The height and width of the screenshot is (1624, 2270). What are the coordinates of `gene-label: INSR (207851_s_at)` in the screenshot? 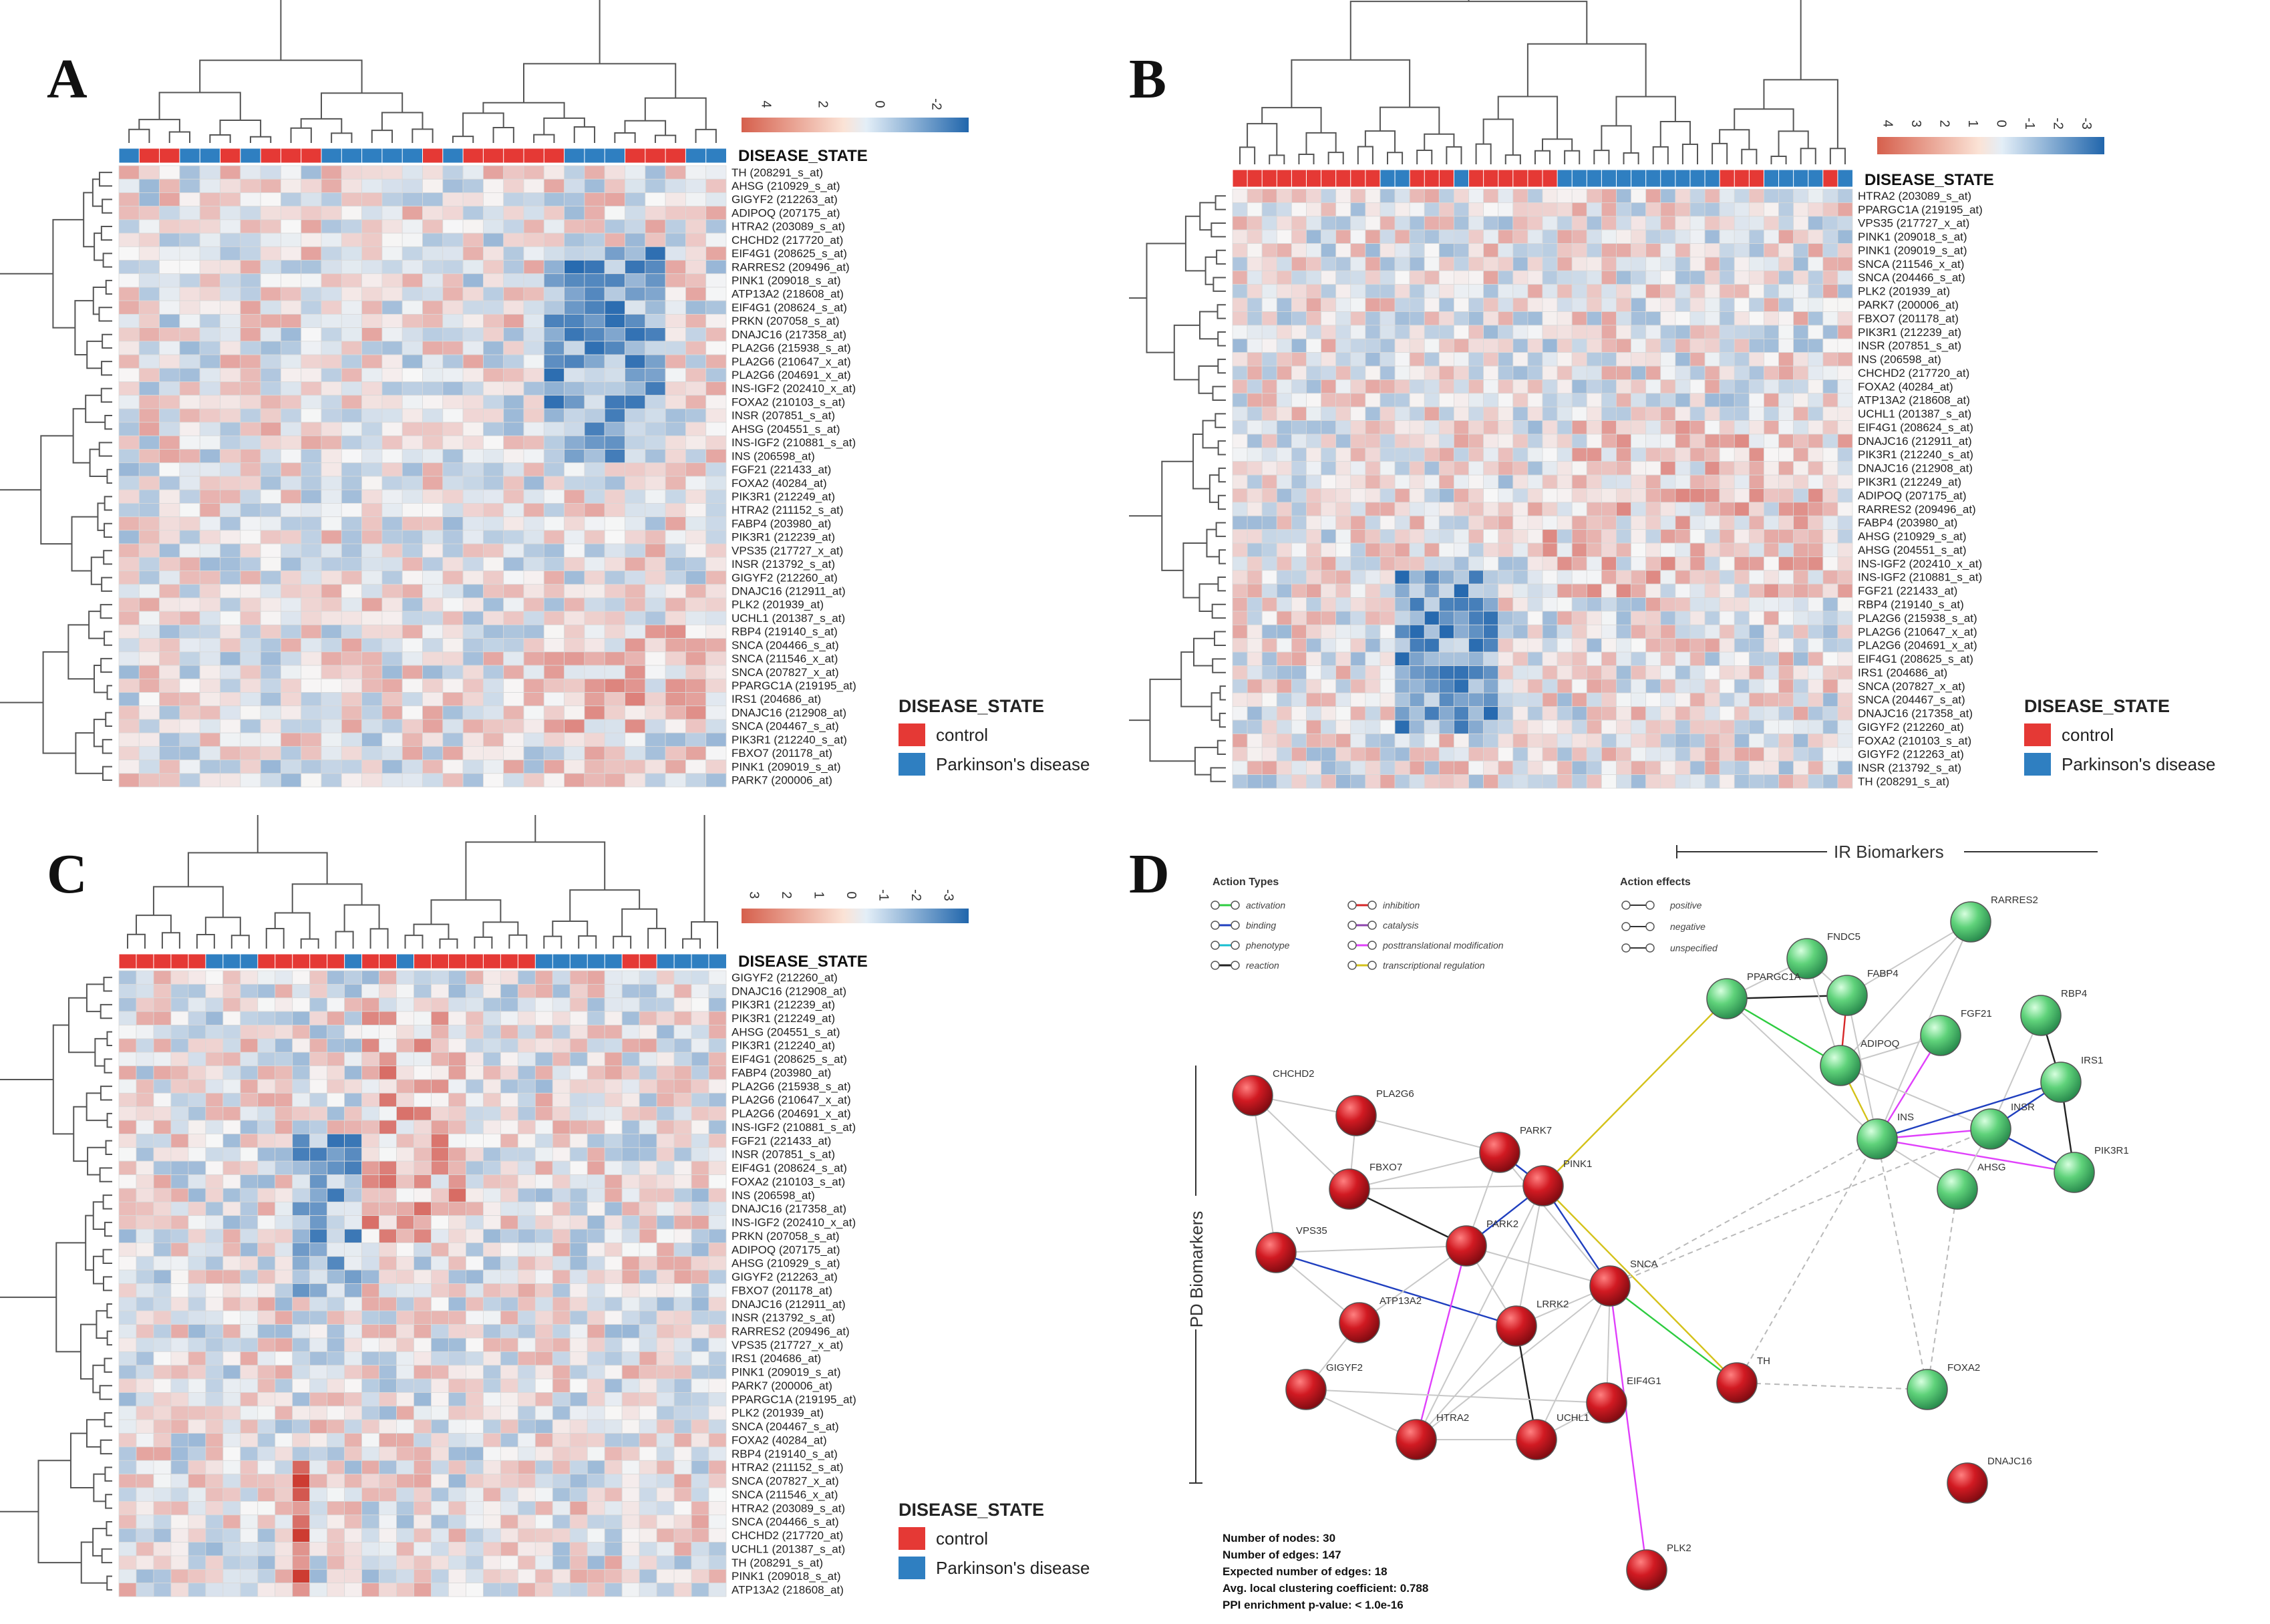 It's located at (1909, 345).